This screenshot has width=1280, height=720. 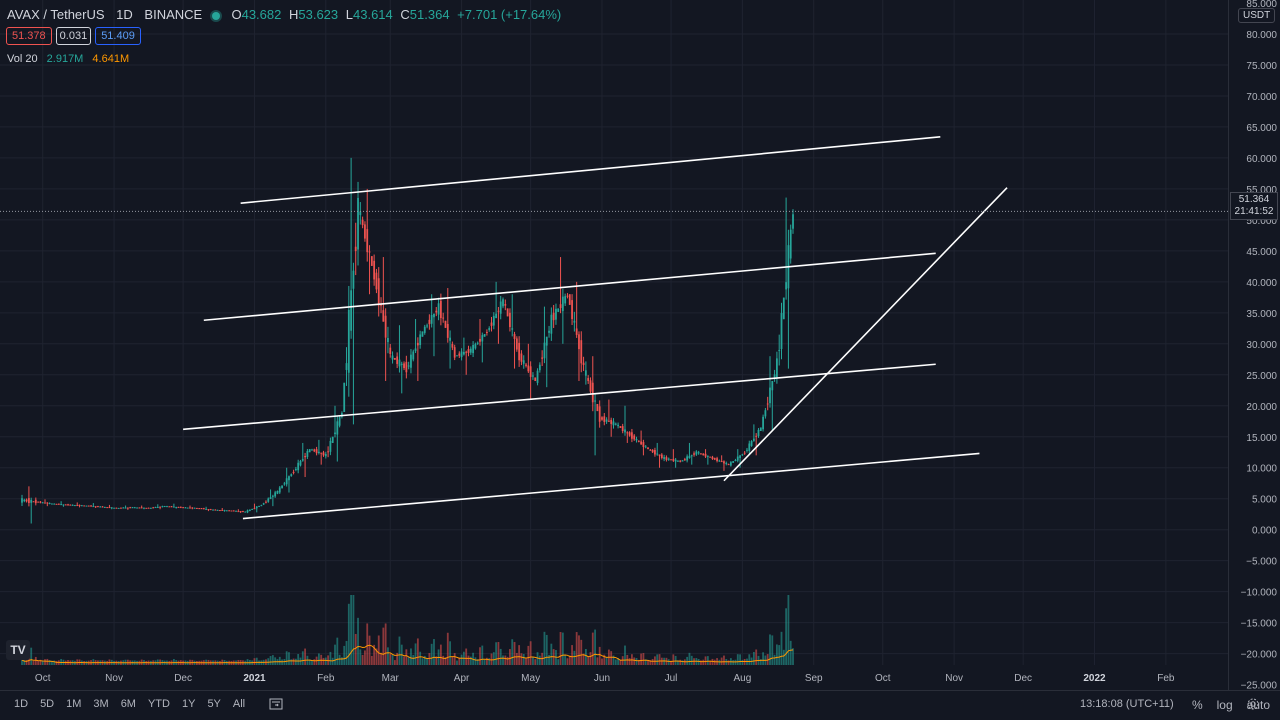 I want to click on currency-badge: USDT, so click(x=1257, y=15).